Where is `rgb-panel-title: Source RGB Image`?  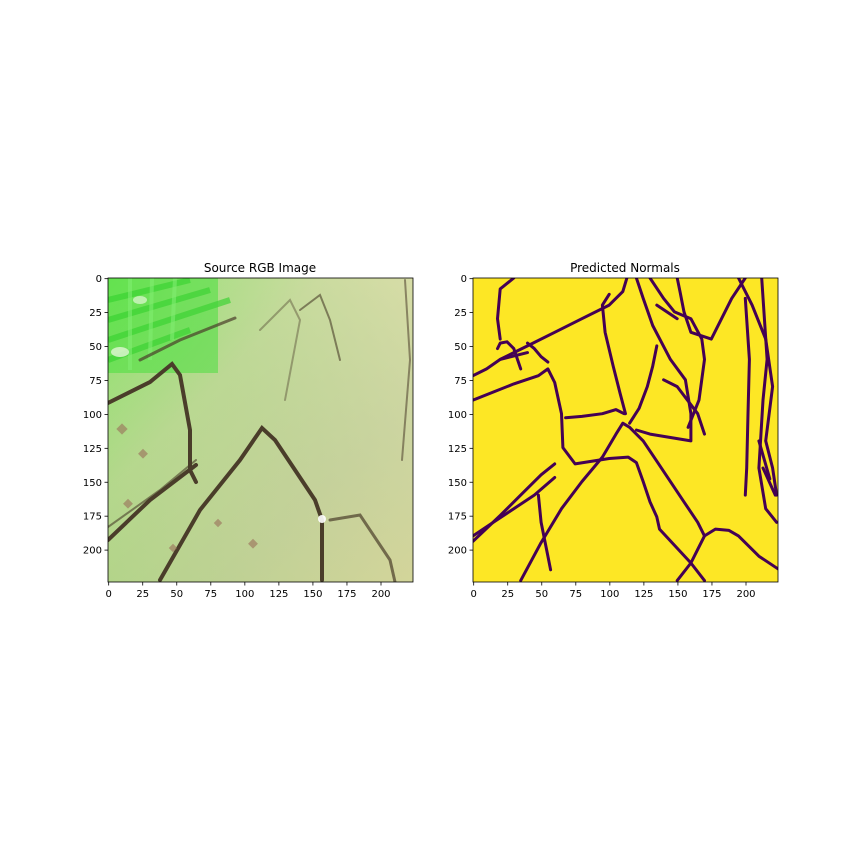
rgb-panel-title: Source RGB Image is located at coordinates (260, 268).